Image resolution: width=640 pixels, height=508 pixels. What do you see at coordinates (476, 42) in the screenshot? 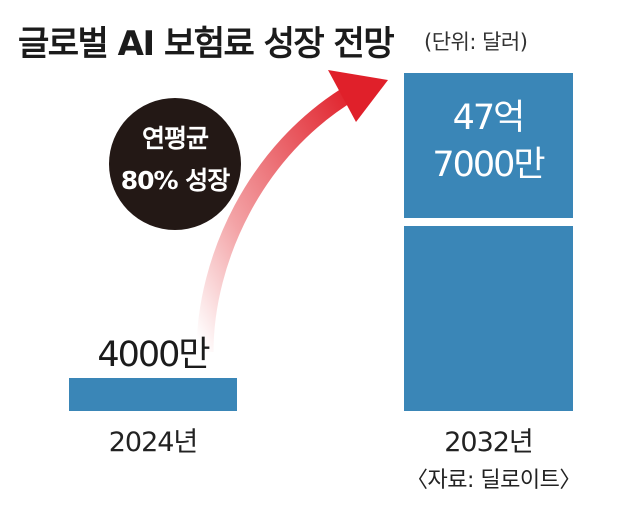
I see `unit-note: (단위: 달러)` at bounding box center [476, 42].